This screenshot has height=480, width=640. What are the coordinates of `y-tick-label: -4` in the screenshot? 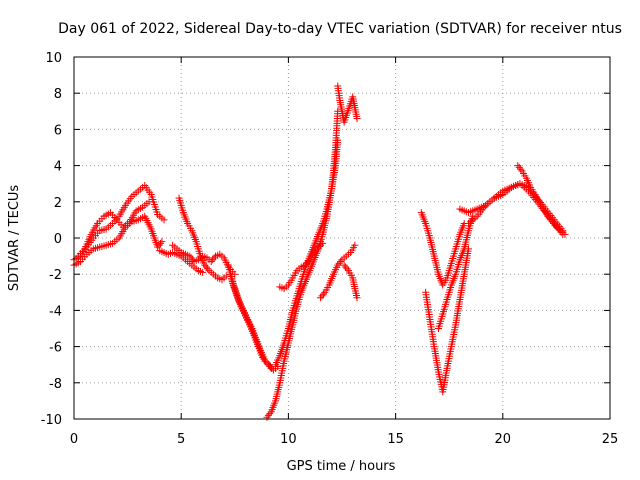 It's located at (55, 311).